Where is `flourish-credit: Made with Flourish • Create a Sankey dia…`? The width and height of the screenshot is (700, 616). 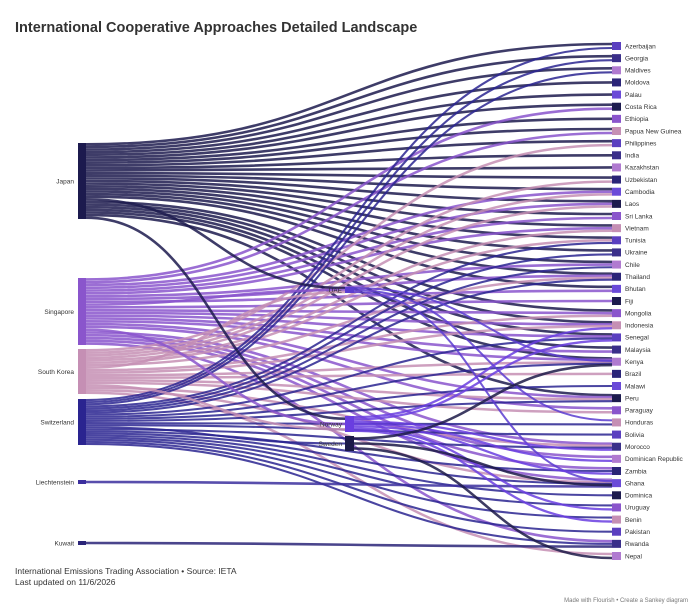 flourish-credit: Made with Flourish • Create a Sankey dia… is located at coordinates (626, 601).